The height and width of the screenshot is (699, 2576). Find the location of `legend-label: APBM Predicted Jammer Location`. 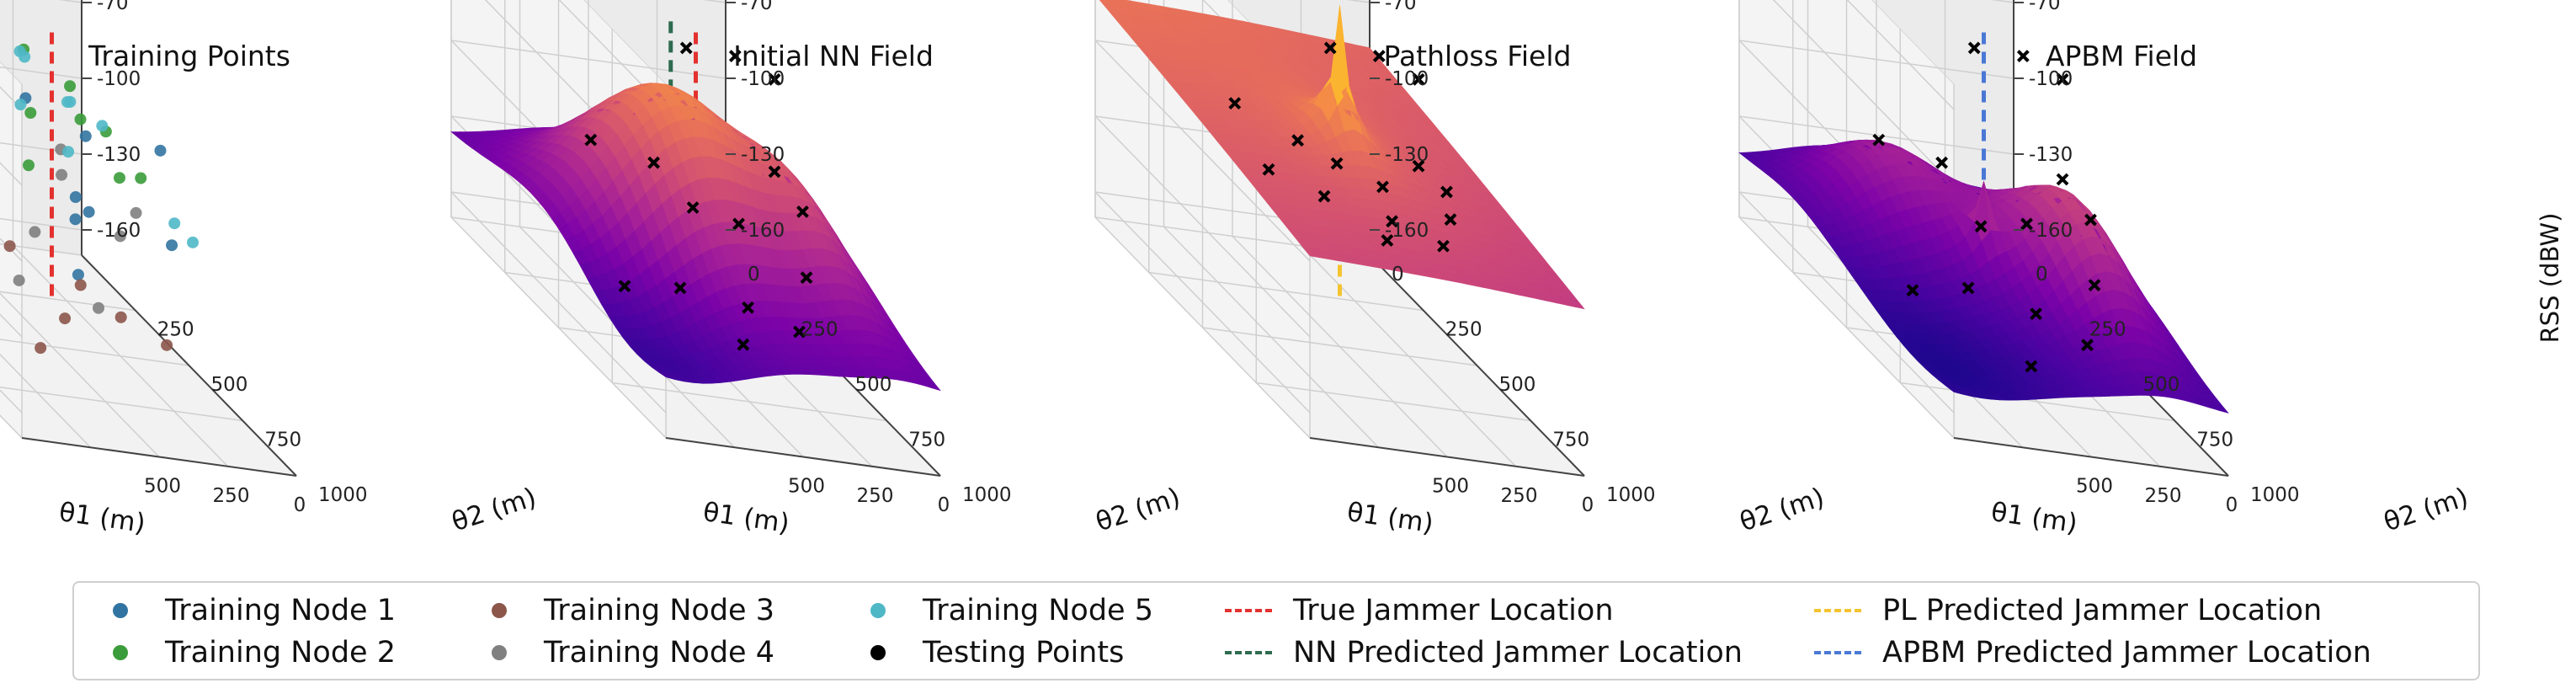

legend-label: APBM Predicted Jammer Location is located at coordinates (2127, 653).